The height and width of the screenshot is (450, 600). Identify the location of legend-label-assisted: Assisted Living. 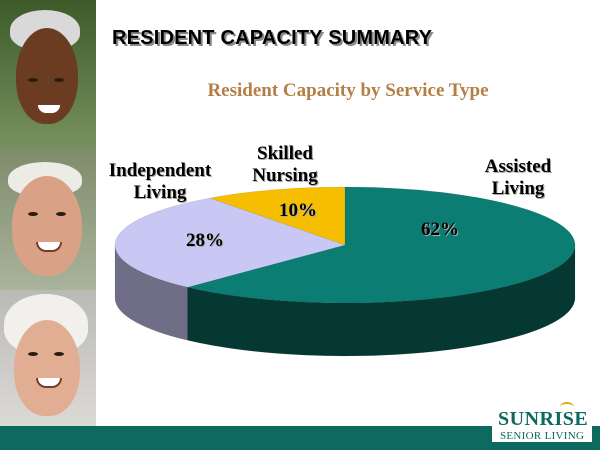
(518, 178).